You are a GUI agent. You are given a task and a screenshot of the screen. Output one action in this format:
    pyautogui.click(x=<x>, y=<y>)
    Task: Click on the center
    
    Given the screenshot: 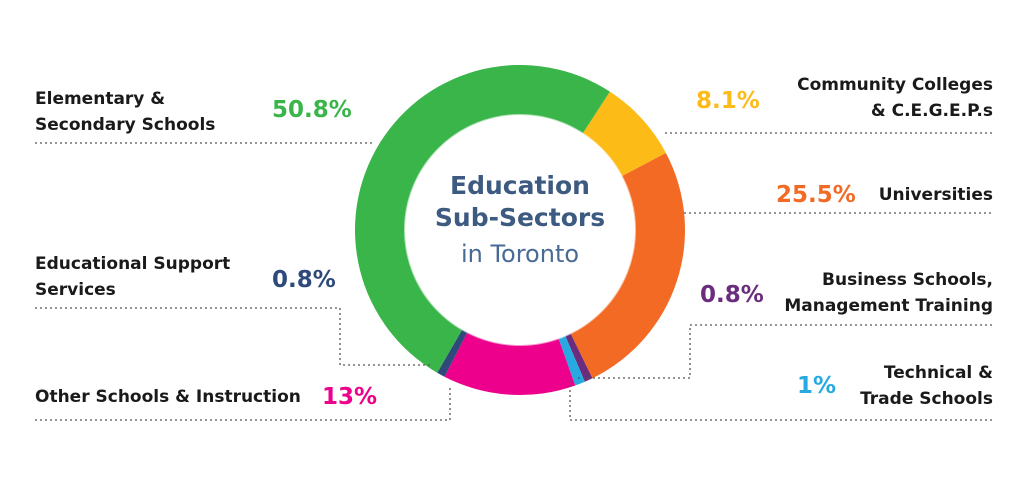 What is the action you would take?
    pyautogui.click(x=520, y=230)
    